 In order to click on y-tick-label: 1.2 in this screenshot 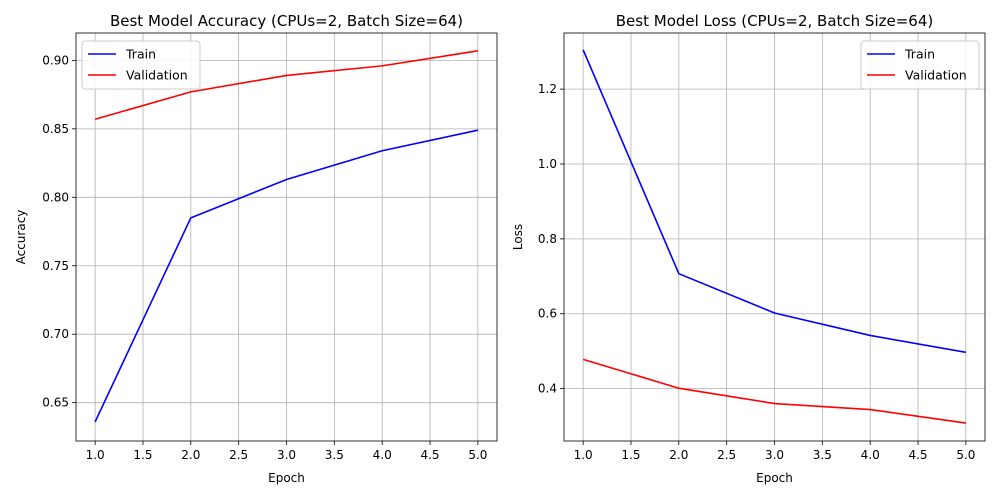, I will do `click(547, 89)`.